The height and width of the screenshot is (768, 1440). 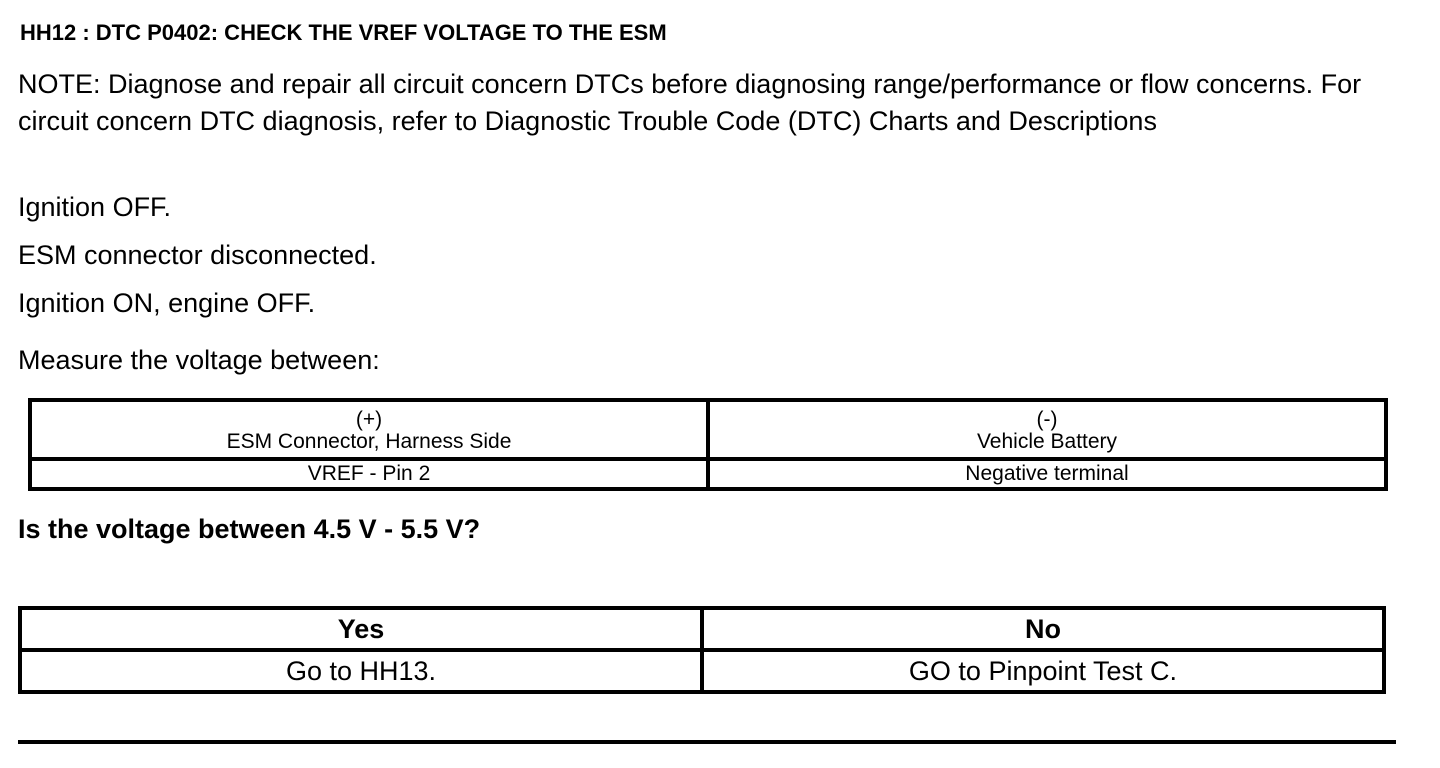 What do you see at coordinates (1047, 419) in the screenshot?
I see `negative-sign: (-)` at bounding box center [1047, 419].